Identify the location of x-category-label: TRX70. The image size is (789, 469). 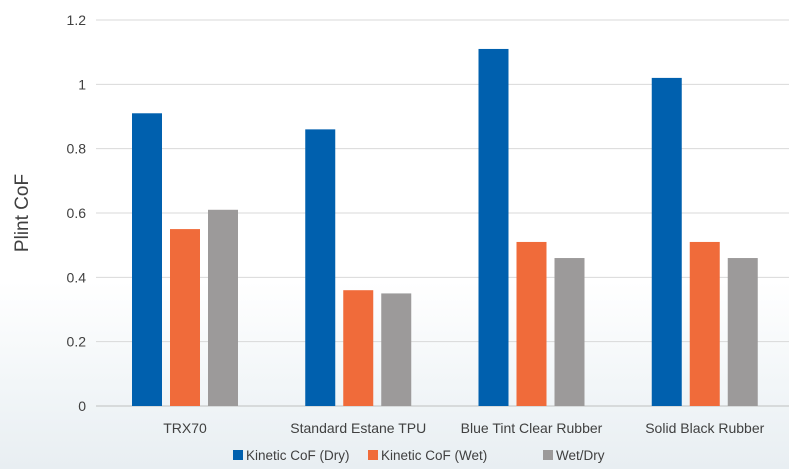
(185, 428).